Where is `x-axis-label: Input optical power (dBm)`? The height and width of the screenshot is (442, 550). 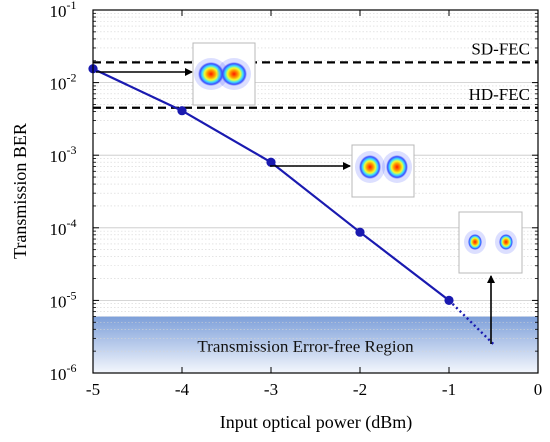 x-axis-label: Input optical power (dBm) is located at coordinates (316, 422).